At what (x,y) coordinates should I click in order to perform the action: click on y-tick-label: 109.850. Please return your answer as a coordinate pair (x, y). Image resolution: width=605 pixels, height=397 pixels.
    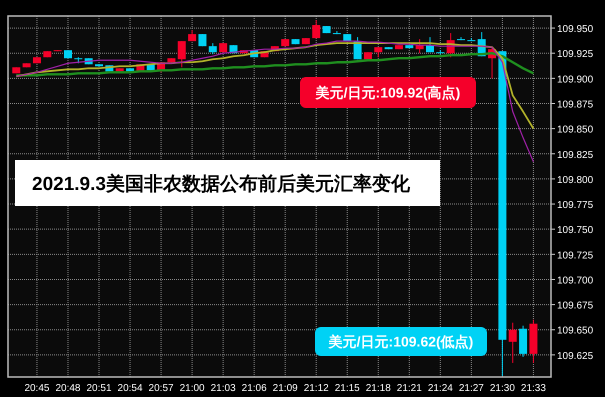
    Looking at the image, I should click on (575, 130).